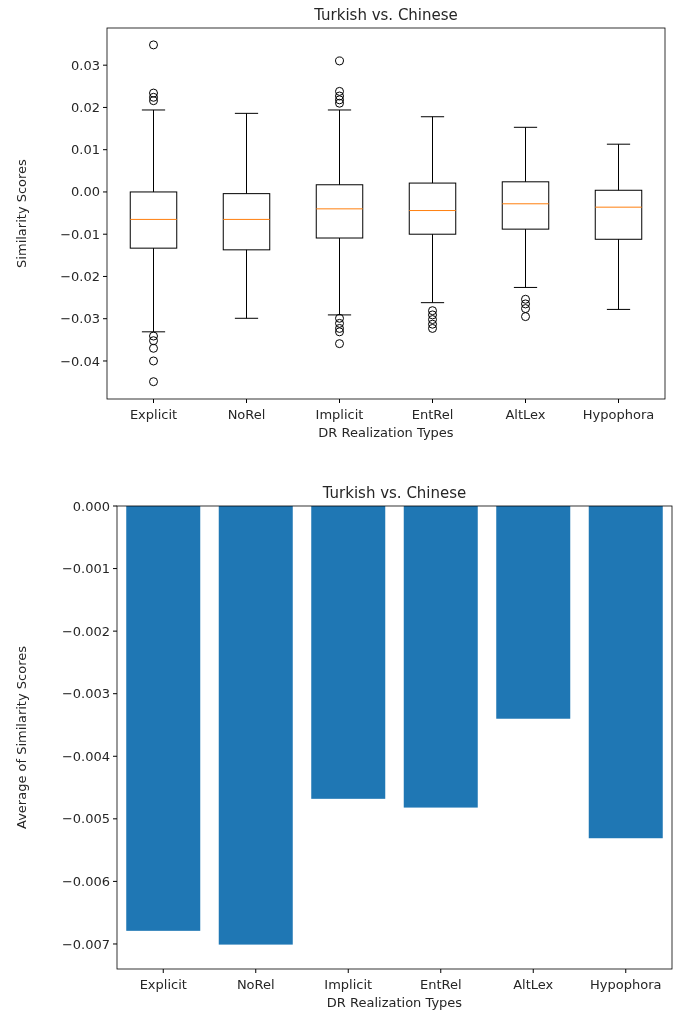 Image resolution: width=675 pixels, height=1025 pixels. What do you see at coordinates (91, 506) in the screenshot?
I see `y-tick-label: 0.000` at bounding box center [91, 506].